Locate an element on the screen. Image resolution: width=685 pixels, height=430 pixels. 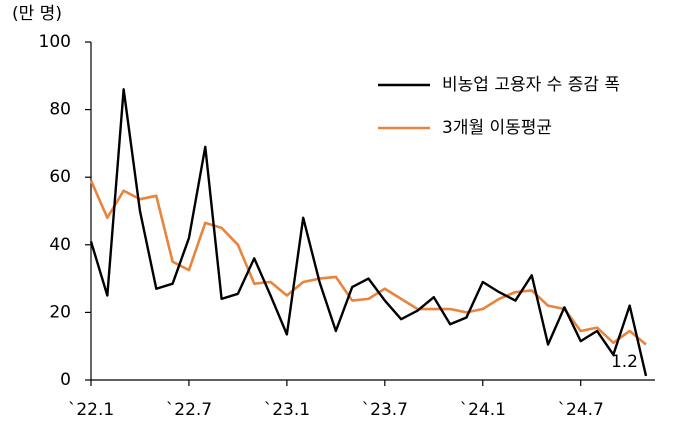
data-label: 1.2 is located at coordinates (624, 362).